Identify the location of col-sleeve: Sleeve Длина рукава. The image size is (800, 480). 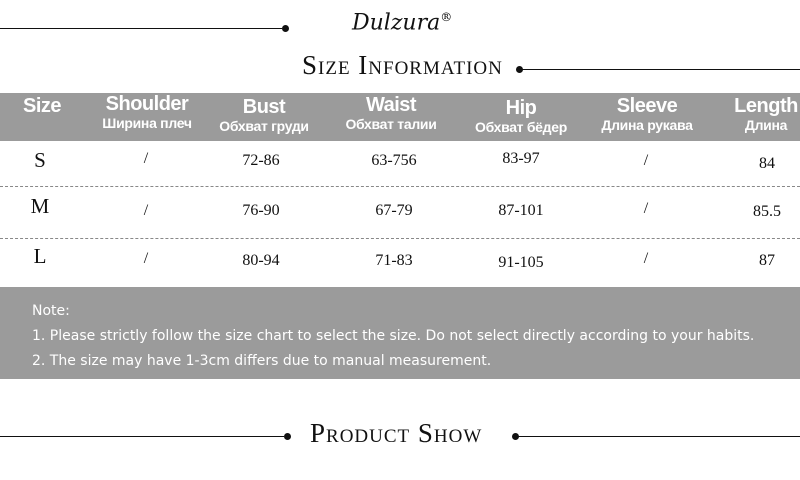
(647, 114).